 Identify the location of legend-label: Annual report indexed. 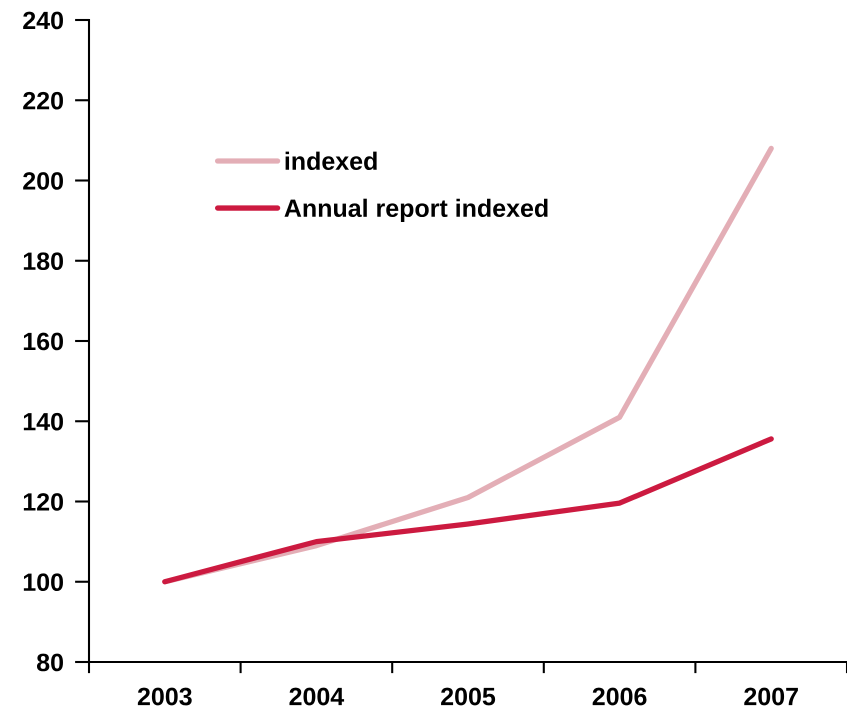
(416, 210).